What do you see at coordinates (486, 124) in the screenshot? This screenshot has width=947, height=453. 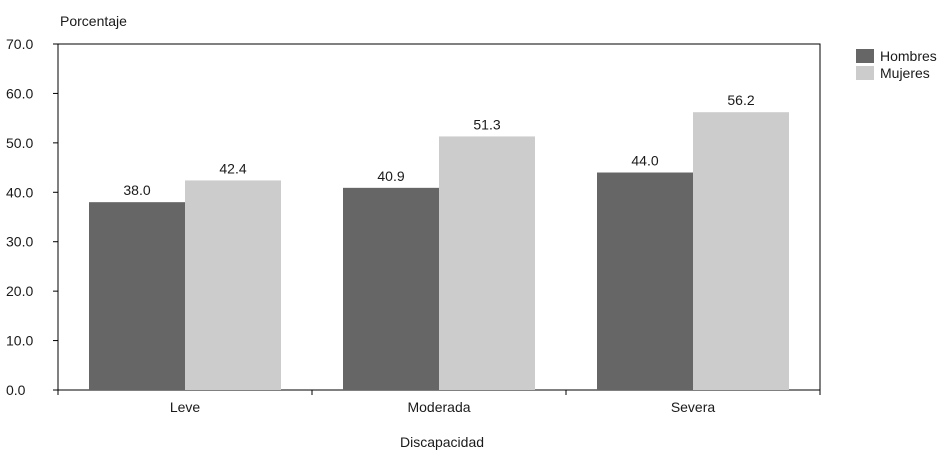 I see `data-label: 51.3` at bounding box center [486, 124].